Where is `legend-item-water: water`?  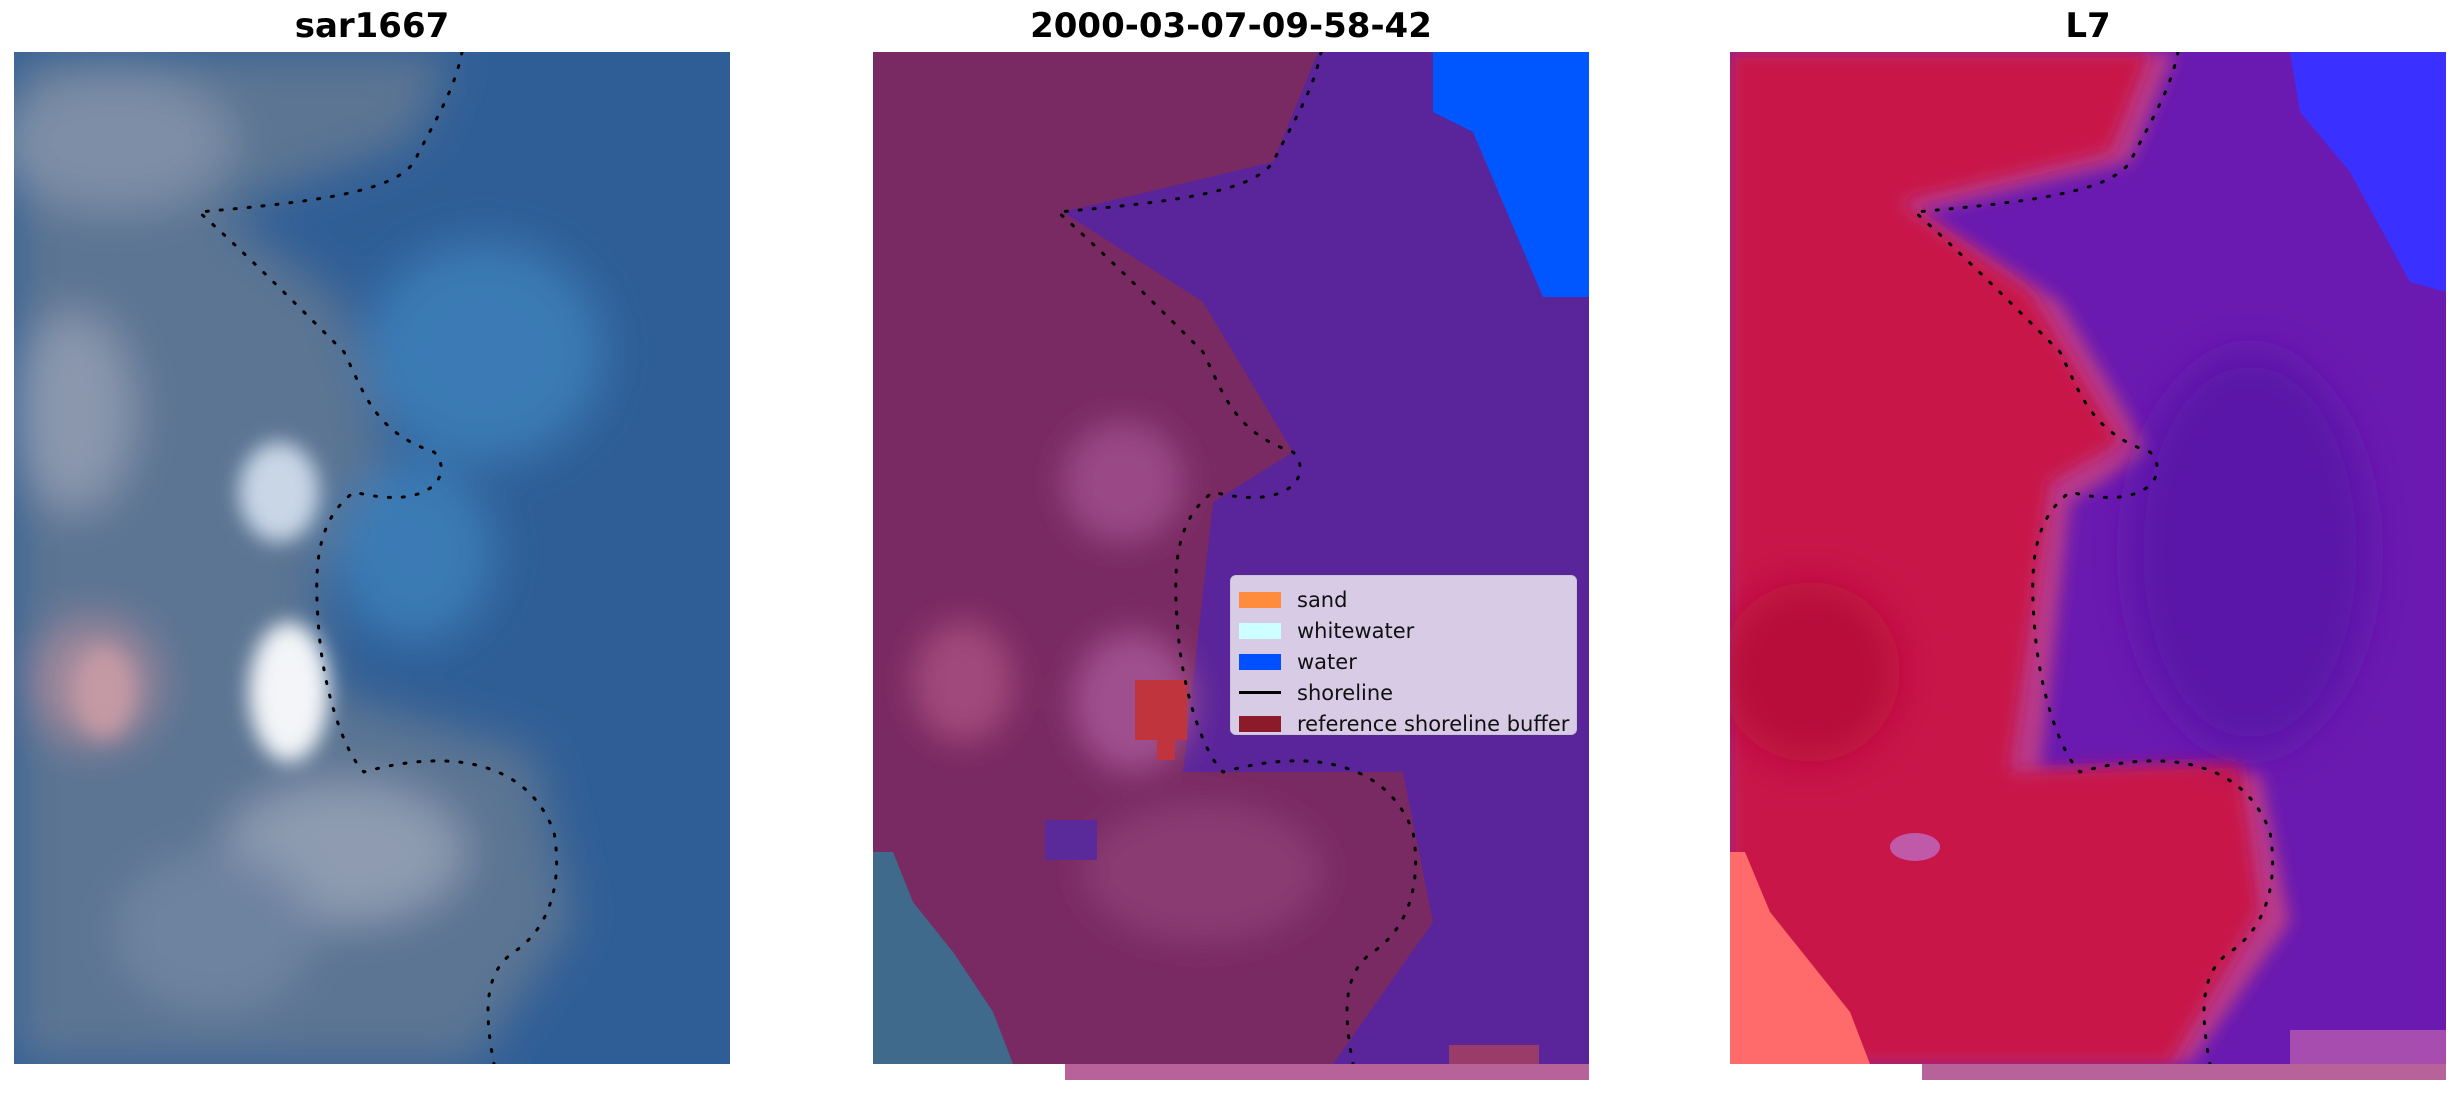
legend-item-water: water is located at coordinates (1407, 661).